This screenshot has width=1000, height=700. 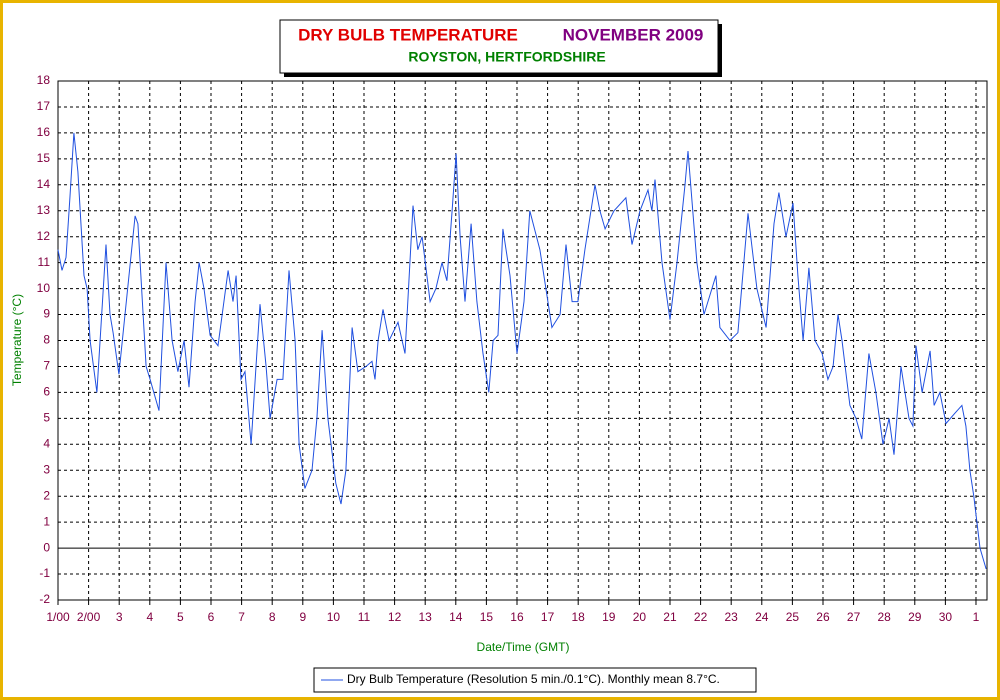 What do you see at coordinates (44, 158) in the screenshot?
I see `y-tick-label: 15` at bounding box center [44, 158].